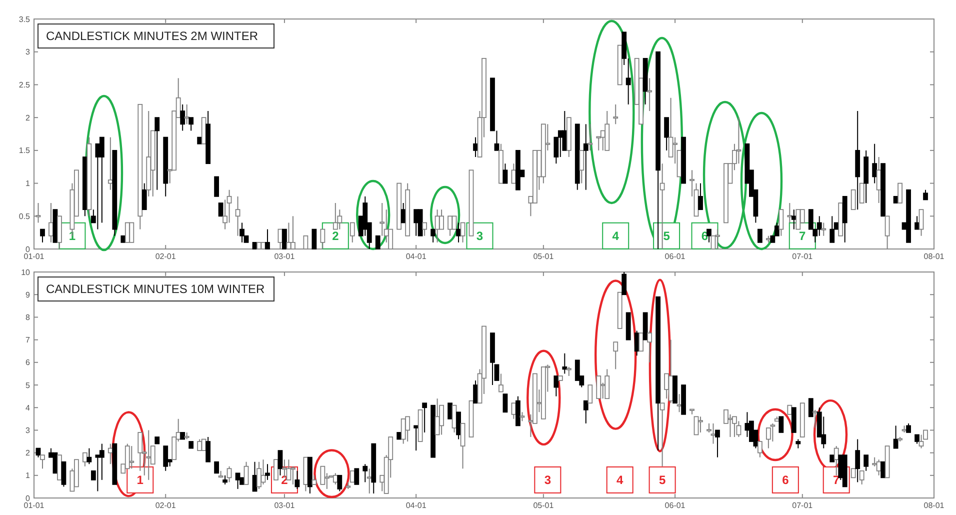 Image resolution: width=956 pixels, height=515 pixels. Describe the element at coordinates (165, 256) in the screenshot. I see `x-tick-label: 02-01` at that location.